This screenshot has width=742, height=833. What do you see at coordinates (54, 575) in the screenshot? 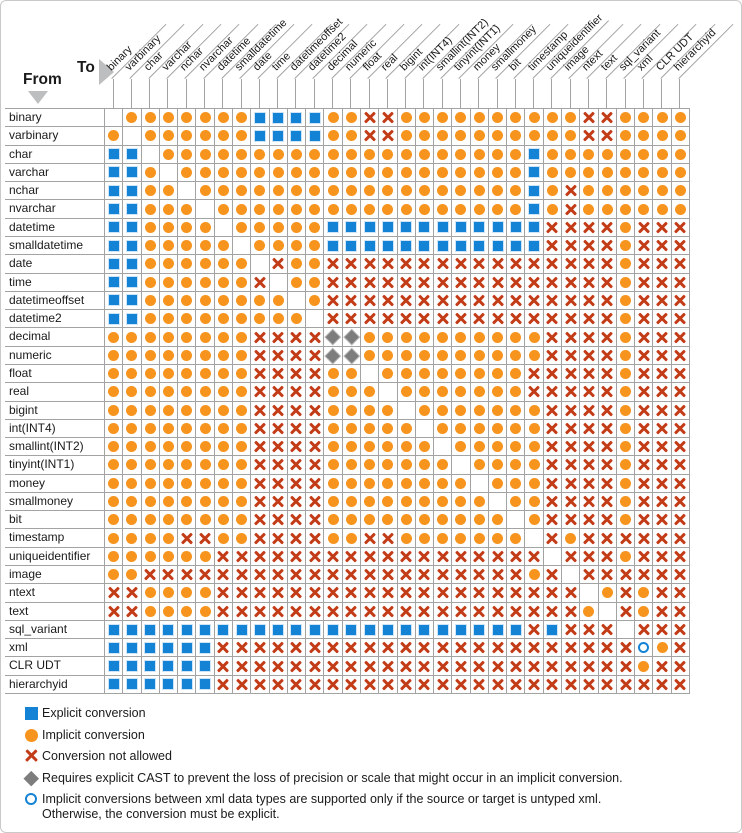
I see `row-label: image` at bounding box center [54, 575].